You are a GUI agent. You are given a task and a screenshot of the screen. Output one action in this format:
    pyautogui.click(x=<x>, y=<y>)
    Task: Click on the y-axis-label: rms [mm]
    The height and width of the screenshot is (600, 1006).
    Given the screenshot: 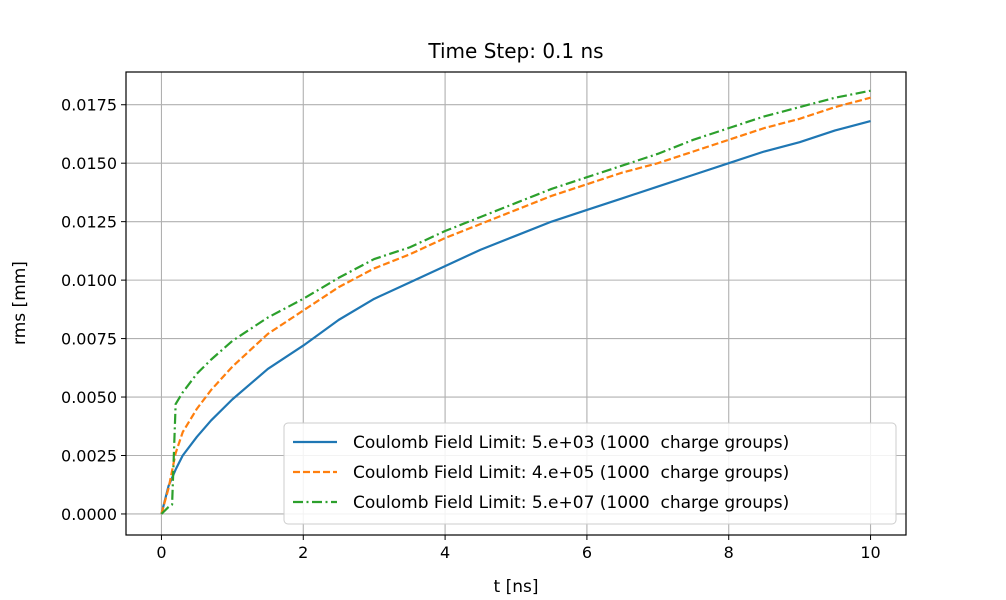 What is the action you would take?
    pyautogui.click(x=20, y=303)
    